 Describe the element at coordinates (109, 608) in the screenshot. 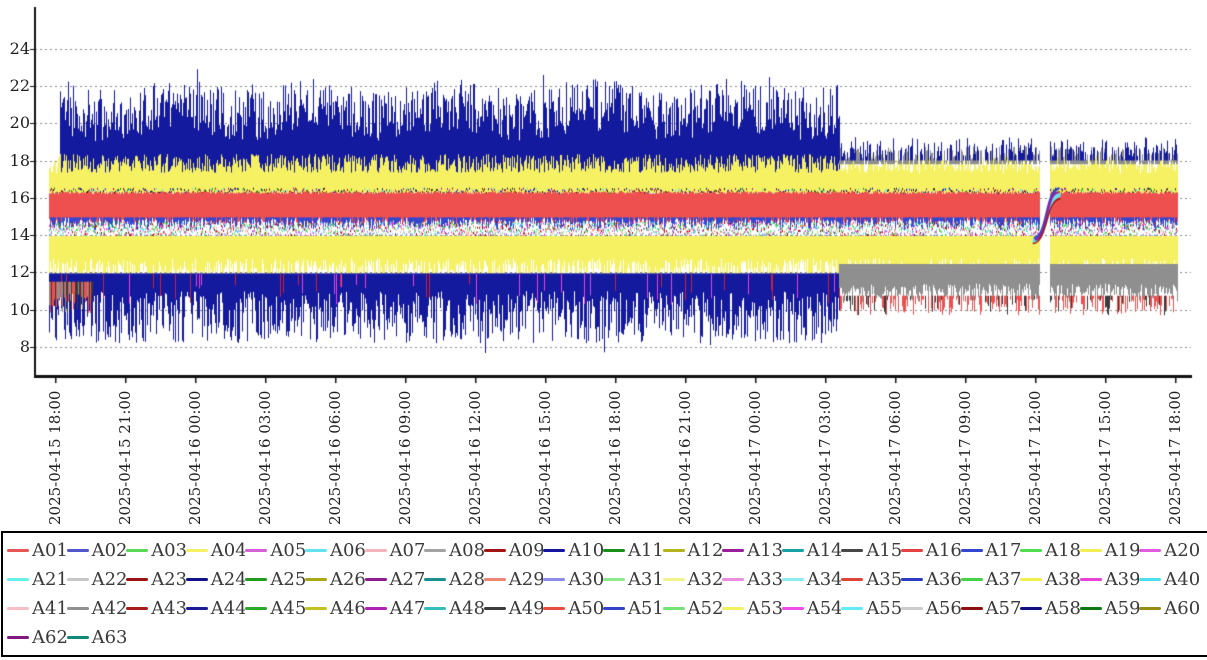

I see `legend-label: A42` at that location.